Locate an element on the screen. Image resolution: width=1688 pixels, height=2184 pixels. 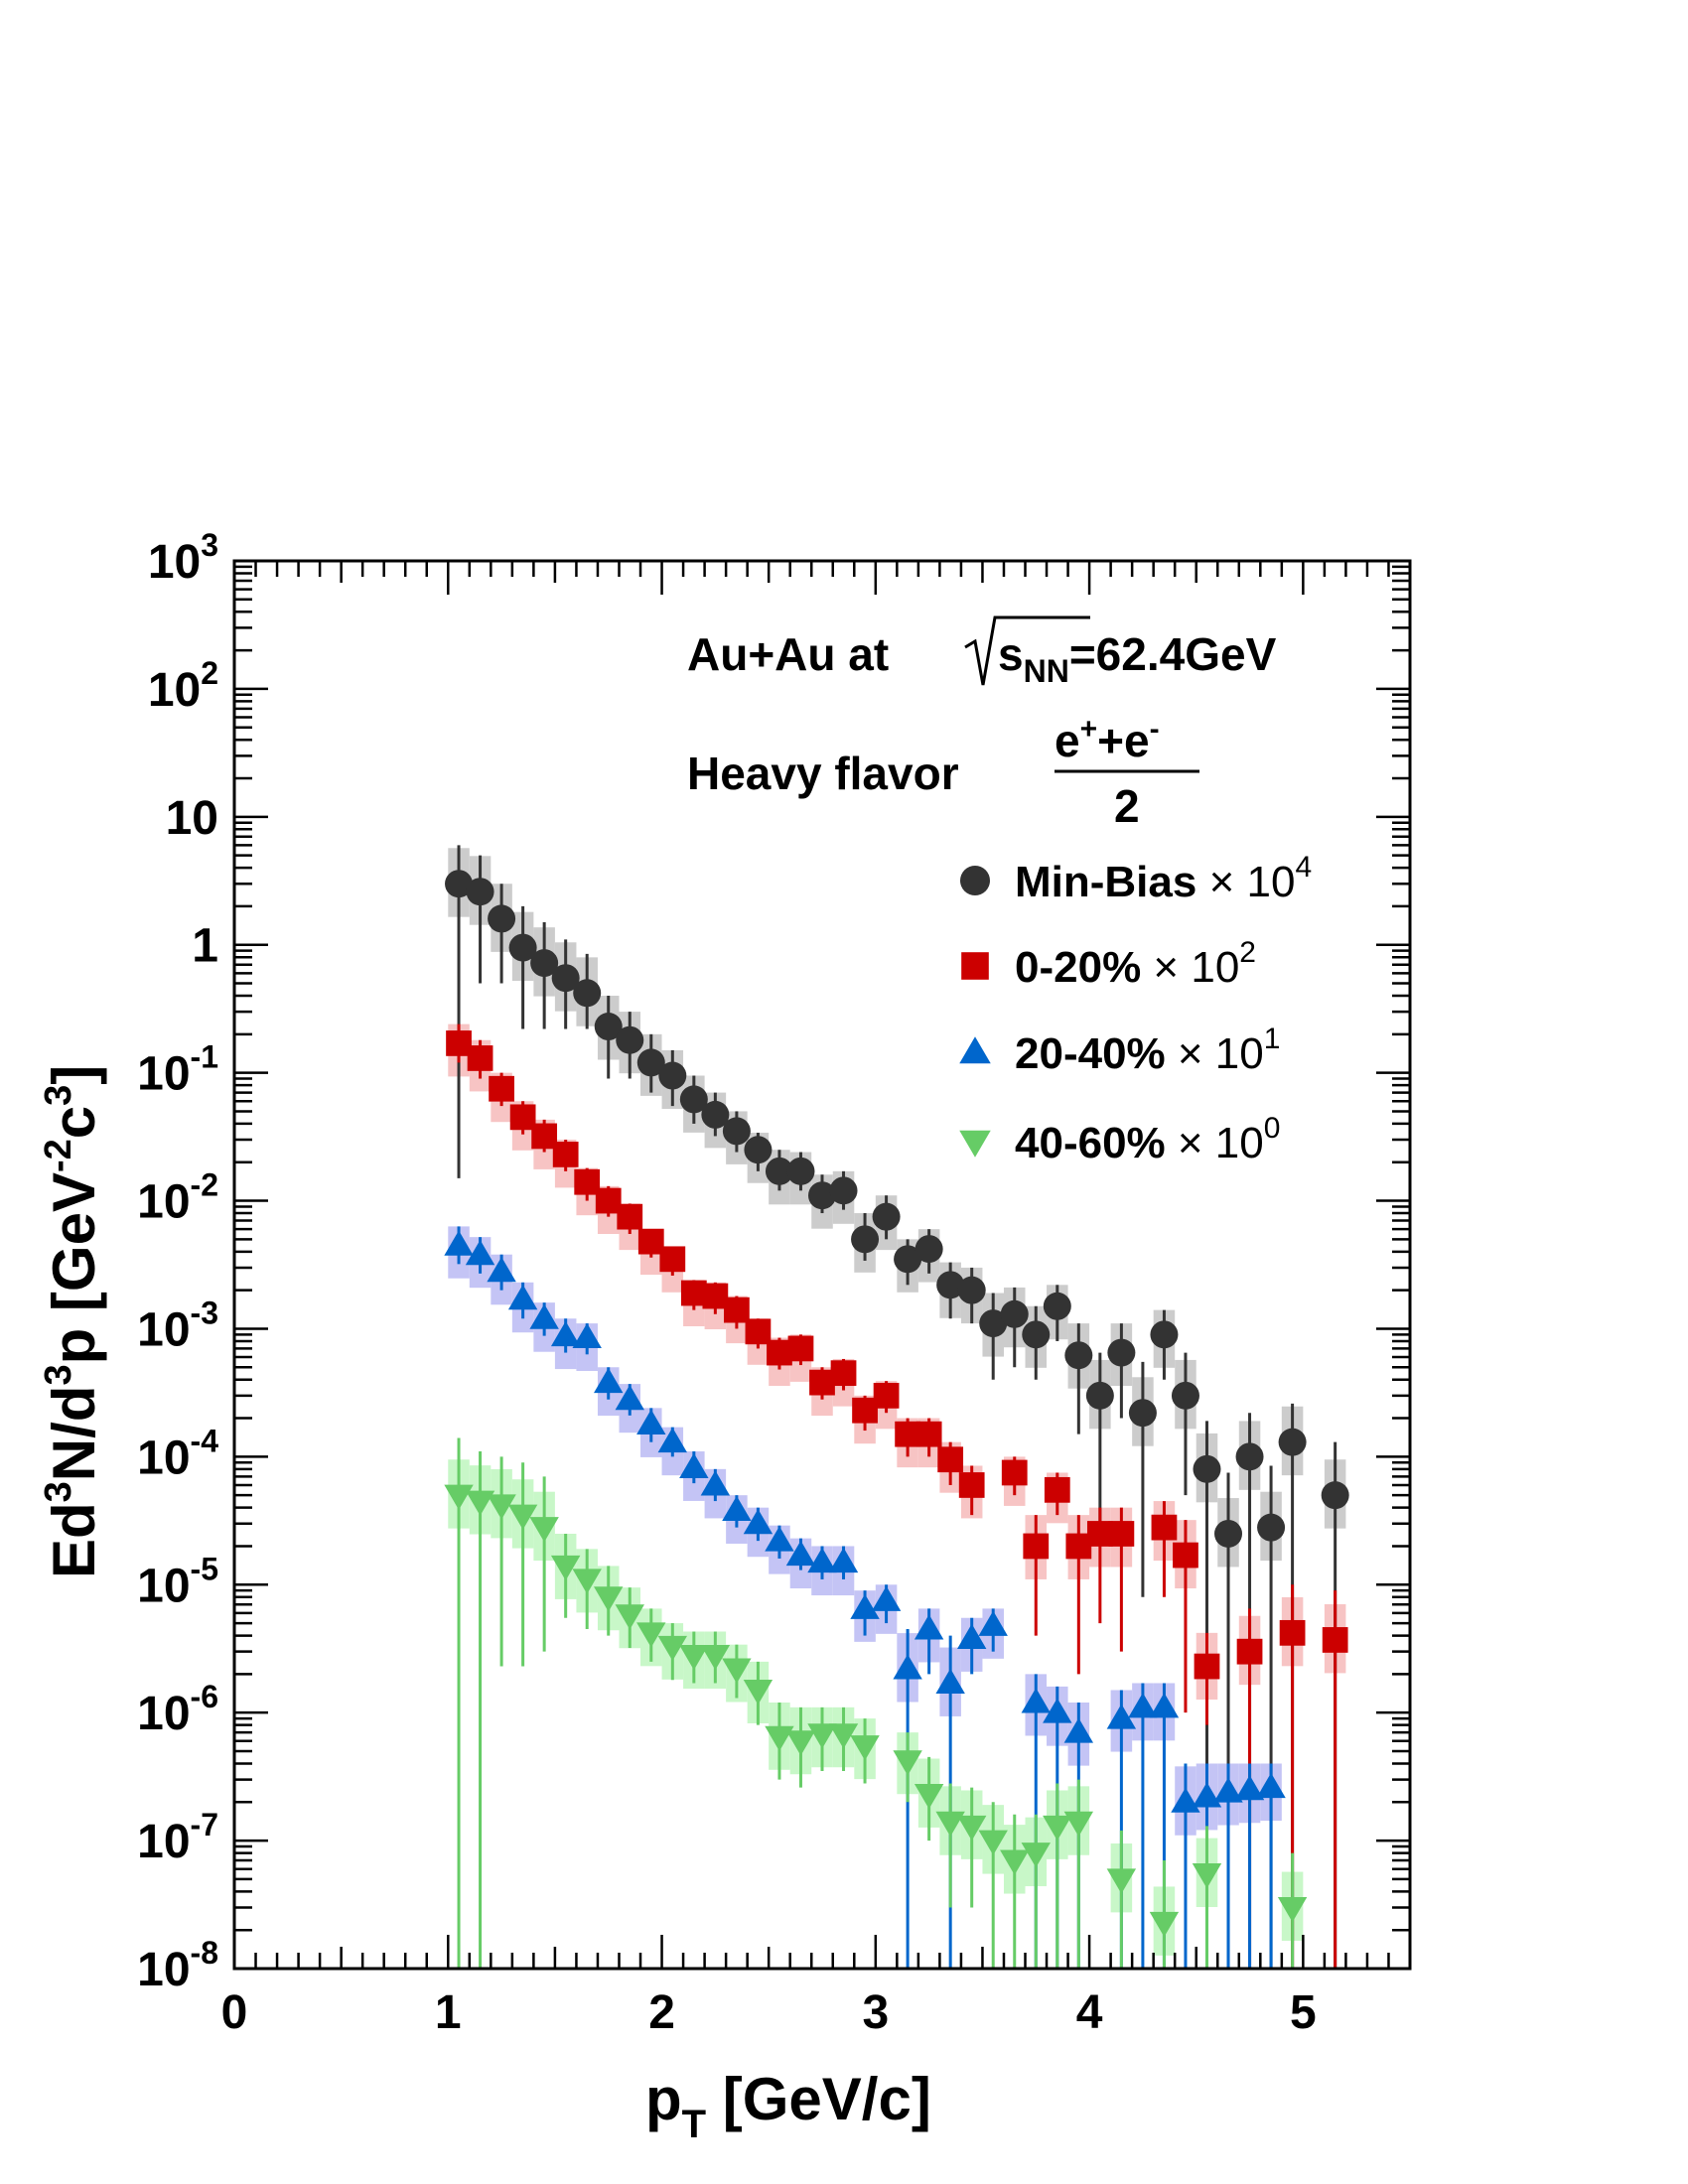
annotation-heavy-flavor-label: Heavy flavor is located at coordinates (823, 773).